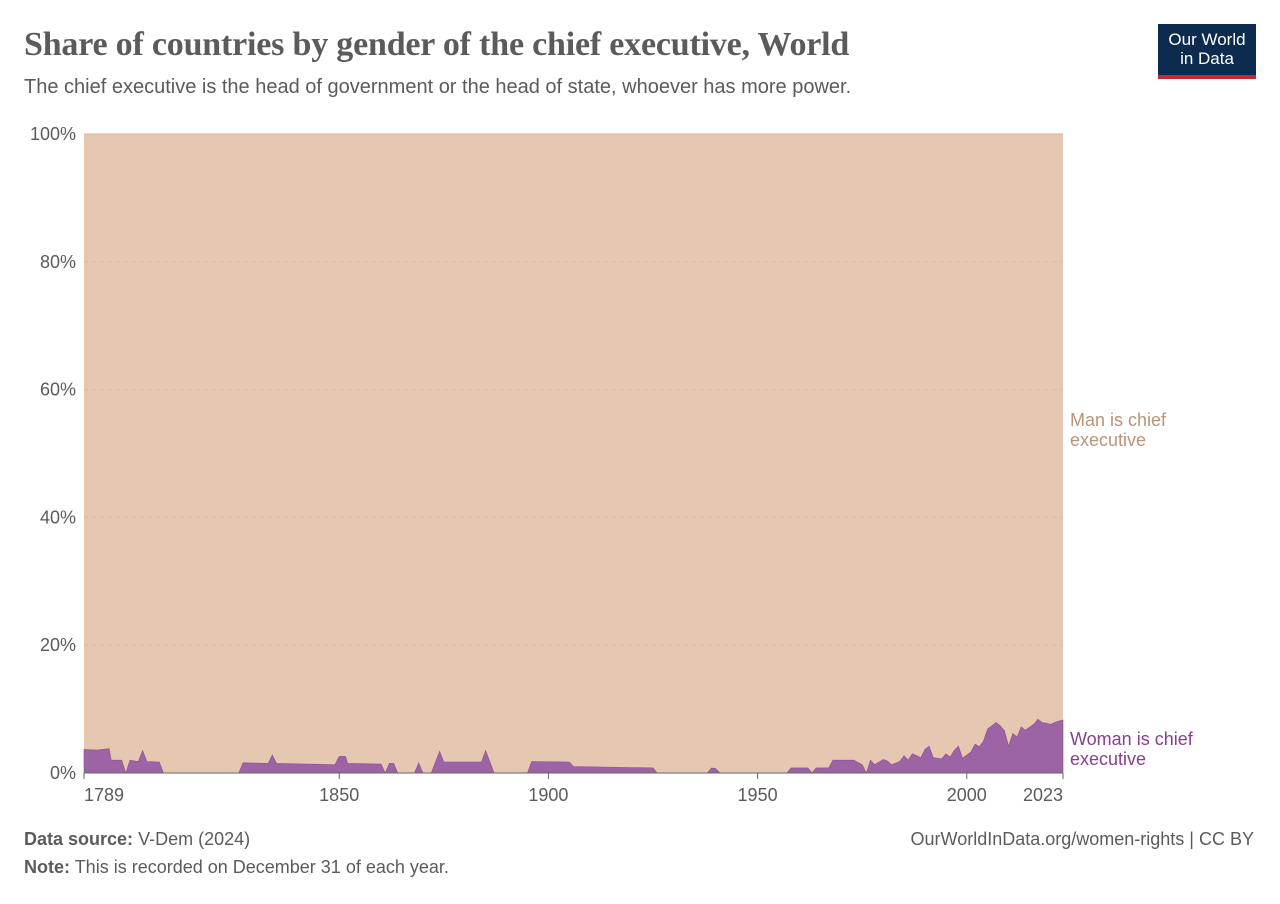 This screenshot has width=1280, height=904. Describe the element at coordinates (1043, 795) in the screenshot. I see `x-tick-label: 2023` at that location.